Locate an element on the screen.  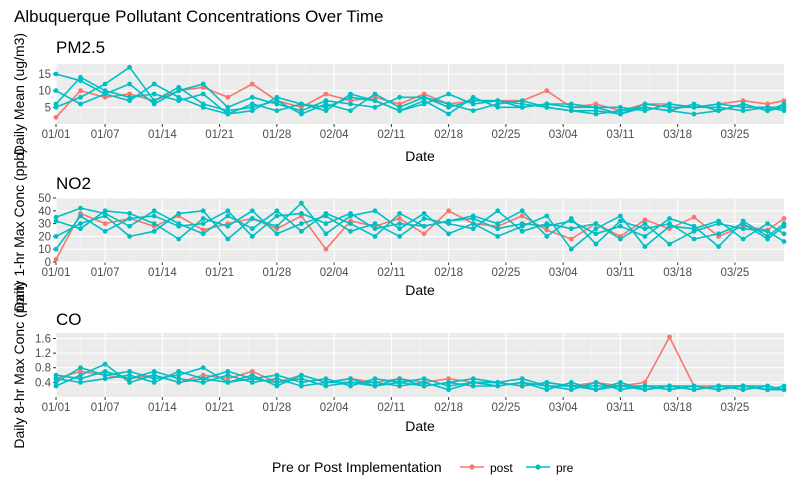
x-tick-label: 01/01 is located at coordinates (56, 408).